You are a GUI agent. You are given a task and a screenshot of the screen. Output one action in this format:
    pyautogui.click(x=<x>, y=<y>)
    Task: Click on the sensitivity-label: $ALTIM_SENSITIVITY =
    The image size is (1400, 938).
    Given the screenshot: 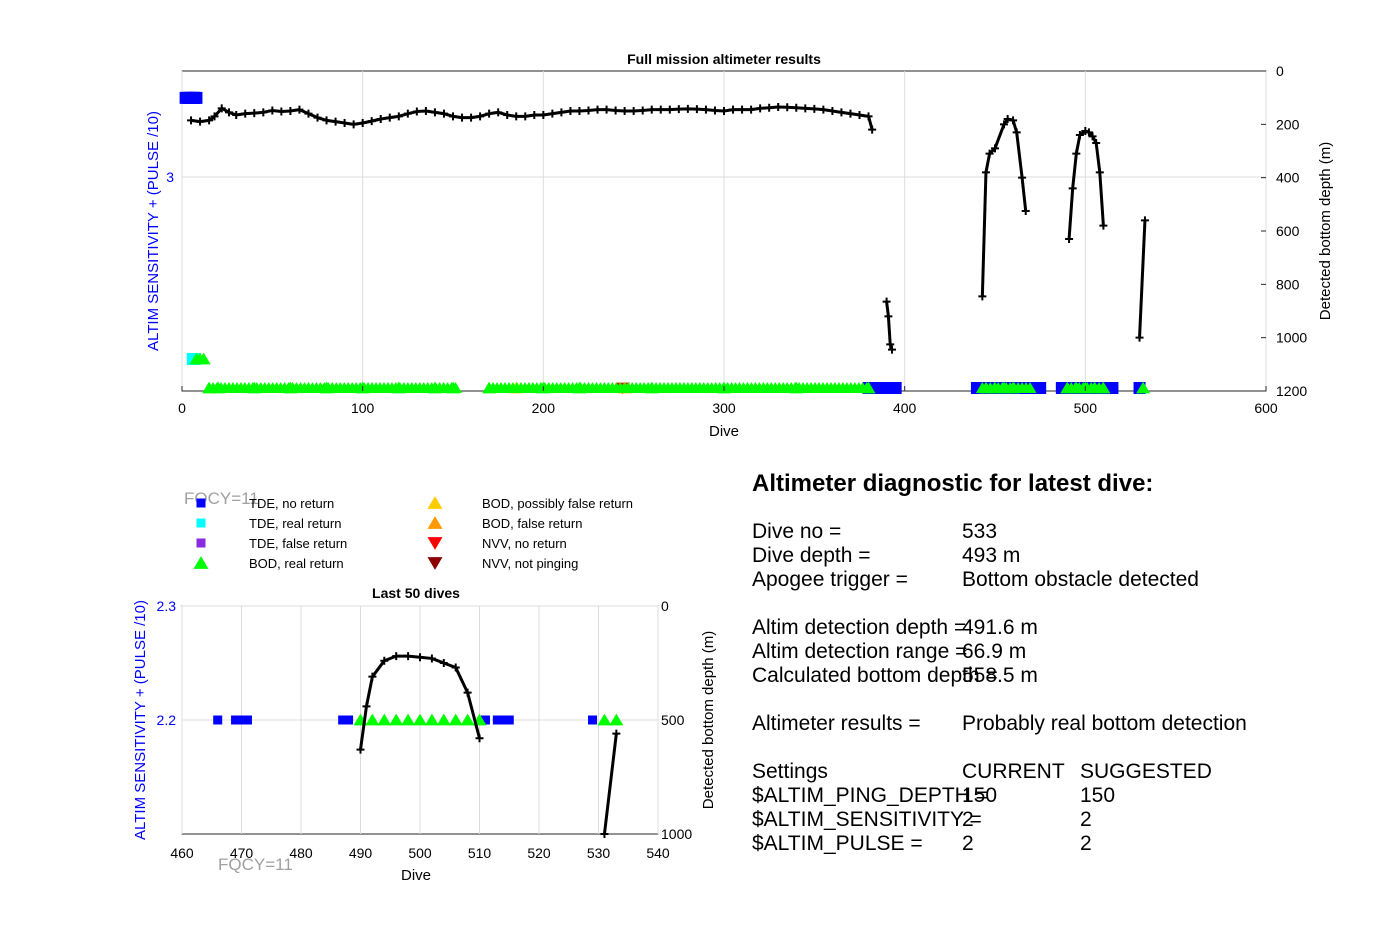 What is the action you would take?
    pyautogui.click(x=867, y=819)
    